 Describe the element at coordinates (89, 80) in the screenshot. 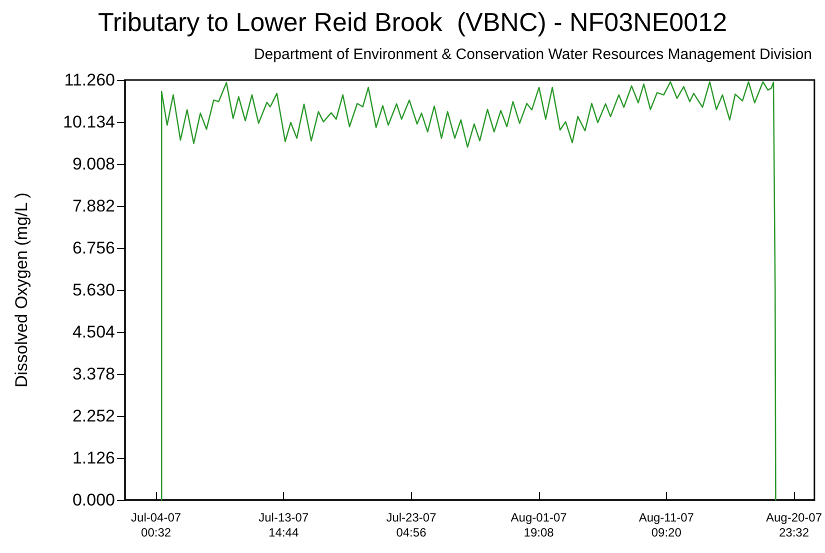

I see `y-tick-label: 11.260` at that location.